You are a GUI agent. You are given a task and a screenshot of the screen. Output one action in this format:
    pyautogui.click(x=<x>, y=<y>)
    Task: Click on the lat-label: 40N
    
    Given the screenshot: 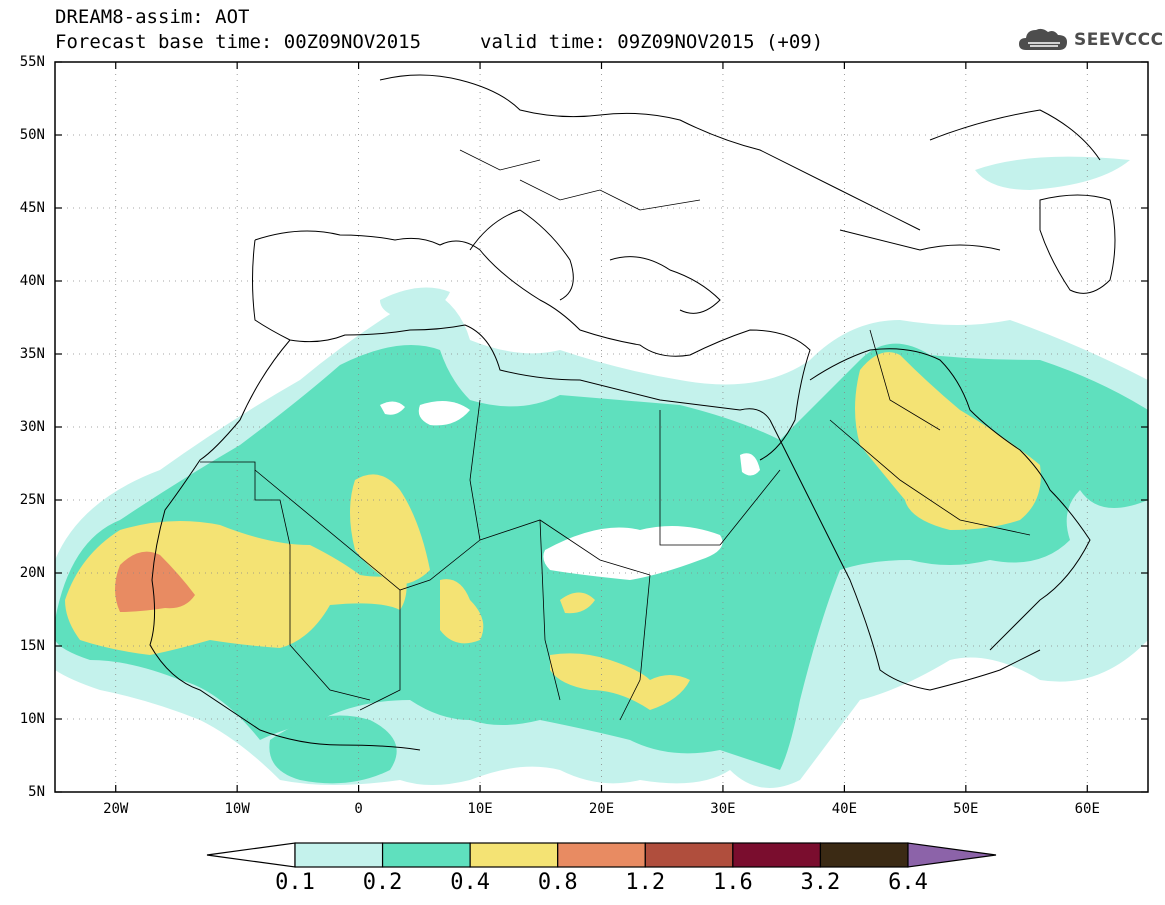 What is the action you would take?
    pyautogui.click(x=32, y=281)
    